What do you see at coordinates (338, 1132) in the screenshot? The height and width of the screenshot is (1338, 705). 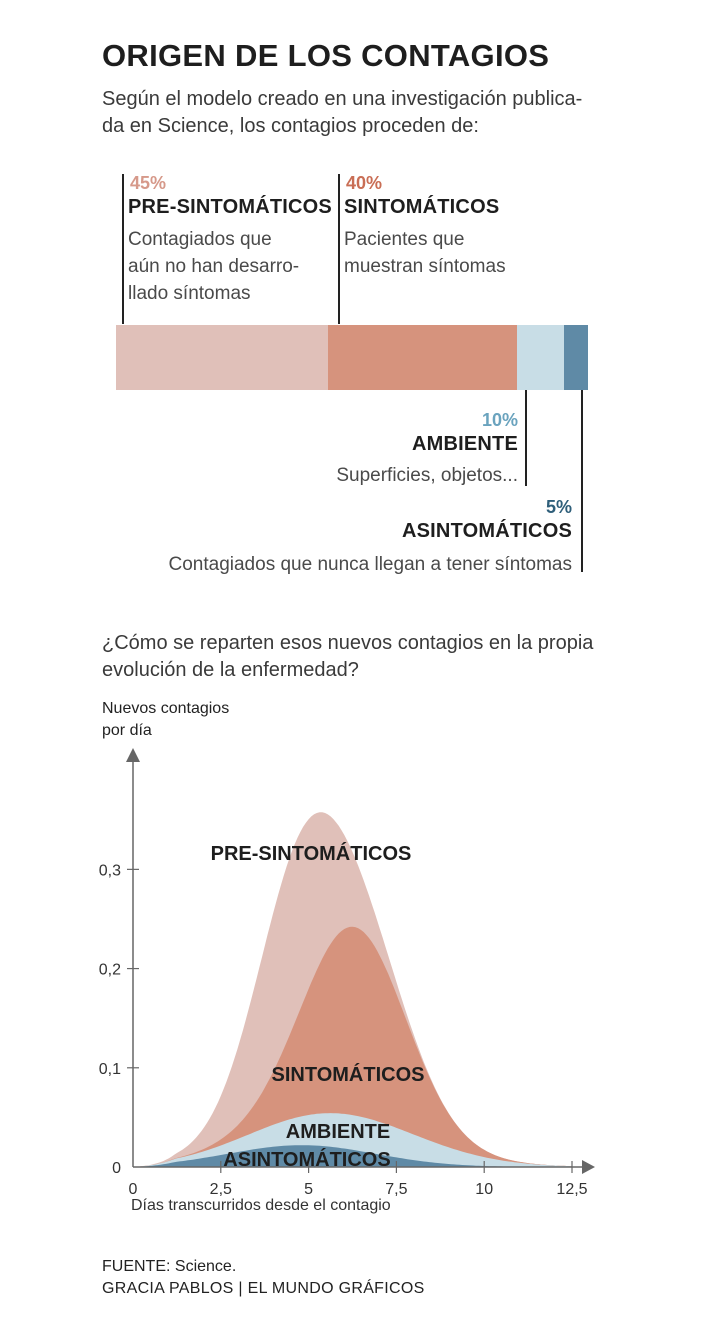 I see `label-ambiente: AMBIENTE` at bounding box center [338, 1132].